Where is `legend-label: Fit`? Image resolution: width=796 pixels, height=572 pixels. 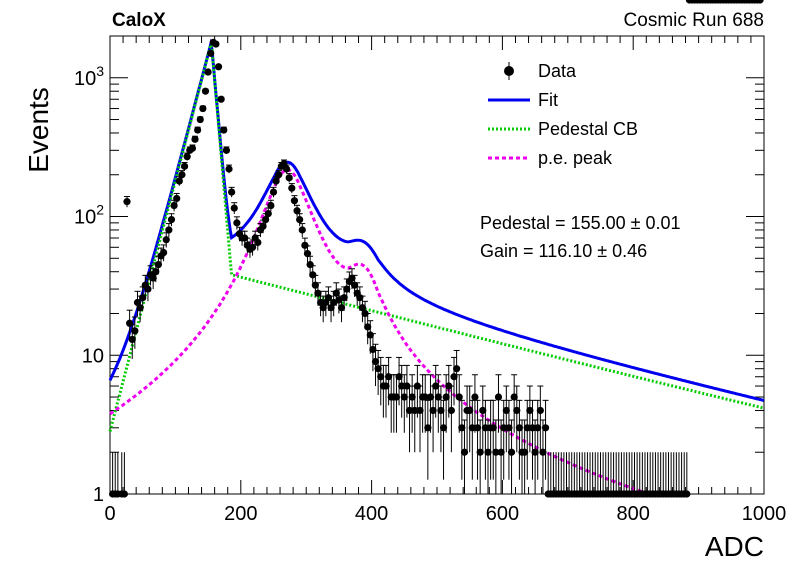
legend-label: Fit is located at coordinates (548, 100).